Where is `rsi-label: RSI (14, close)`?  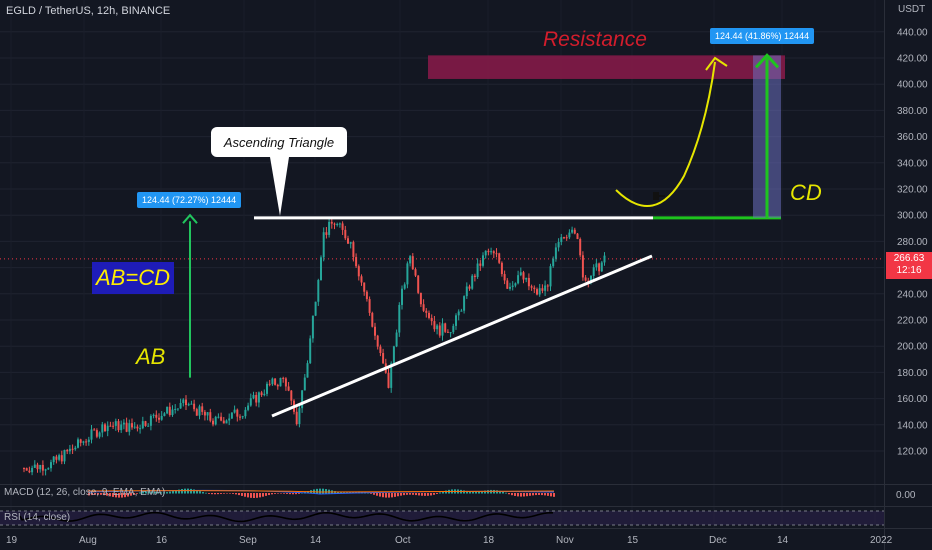 rsi-label: RSI (14, close) is located at coordinates (37, 517).